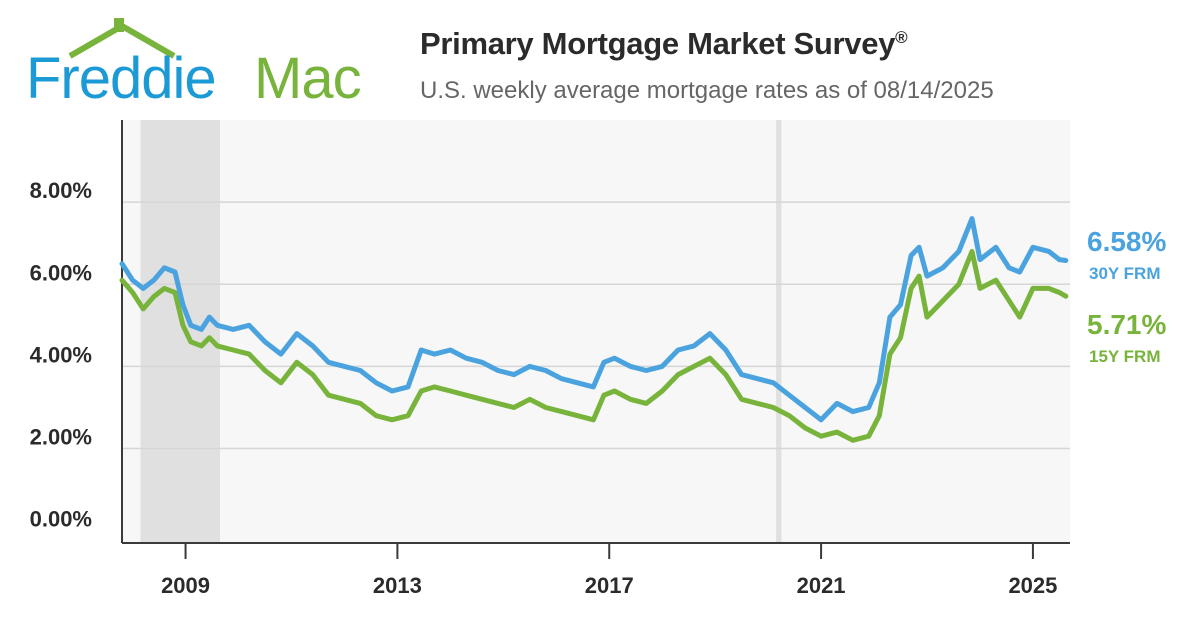 The height and width of the screenshot is (630, 1200). I want to click on y-tick-label: 6.00%, so click(61, 272).